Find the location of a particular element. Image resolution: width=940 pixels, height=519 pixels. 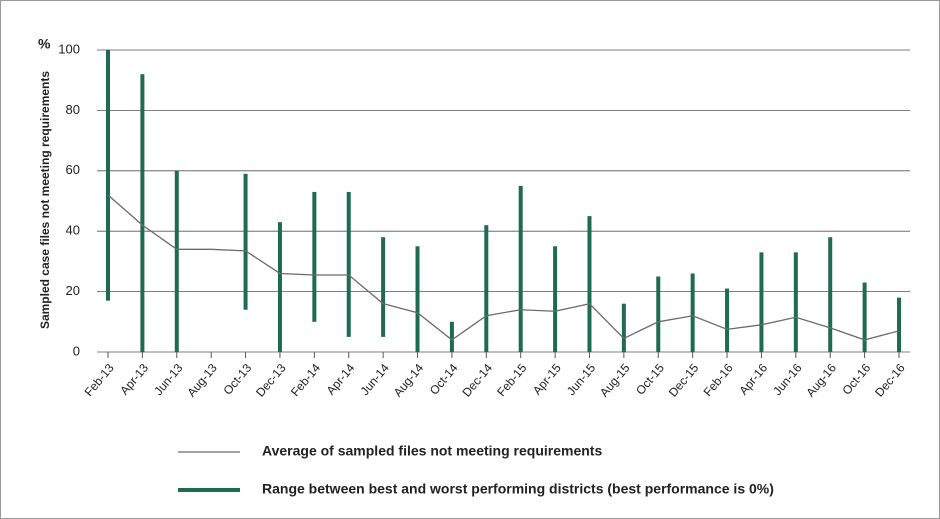

x-tick-label: Jun-13 is located at coordinates (168, 379).